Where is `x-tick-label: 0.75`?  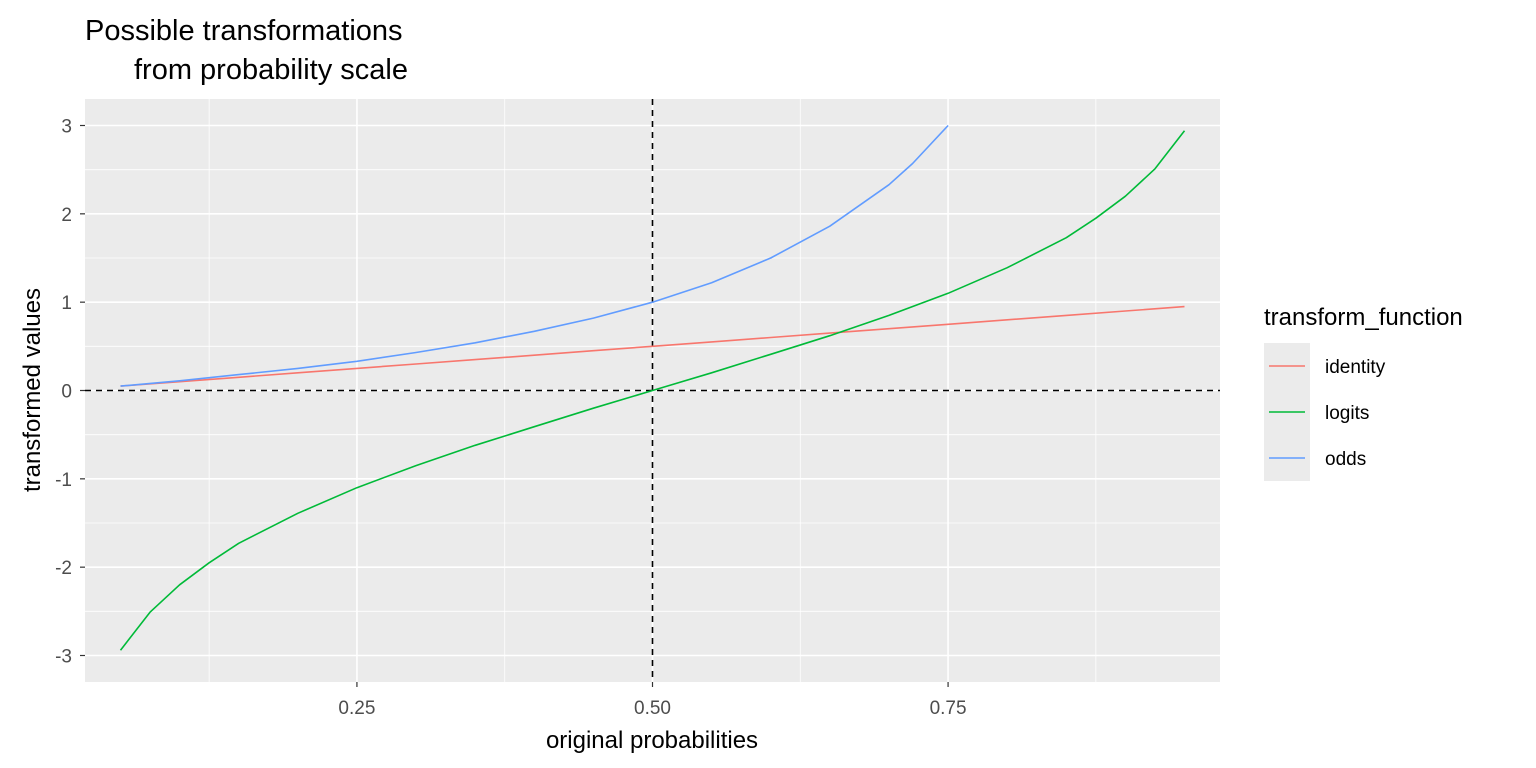 x-tick-label: 0.75 is located at coordinates (948, 708).